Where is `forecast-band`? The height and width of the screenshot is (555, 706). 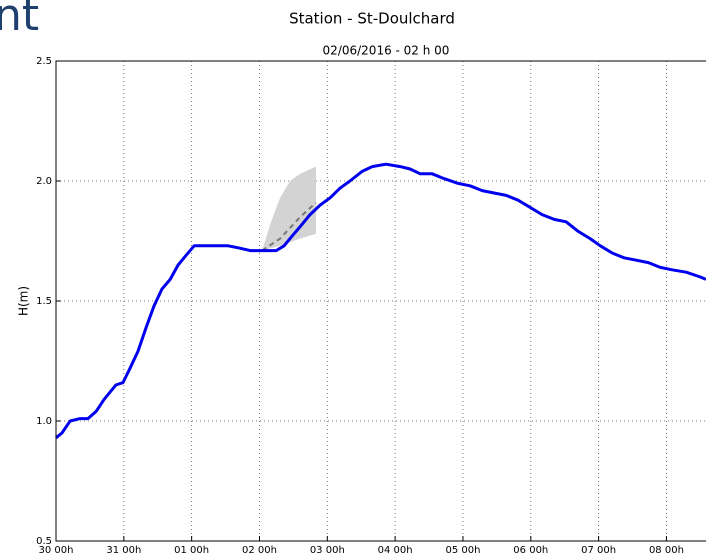
forecast-band is located at coordinates (289, 208).